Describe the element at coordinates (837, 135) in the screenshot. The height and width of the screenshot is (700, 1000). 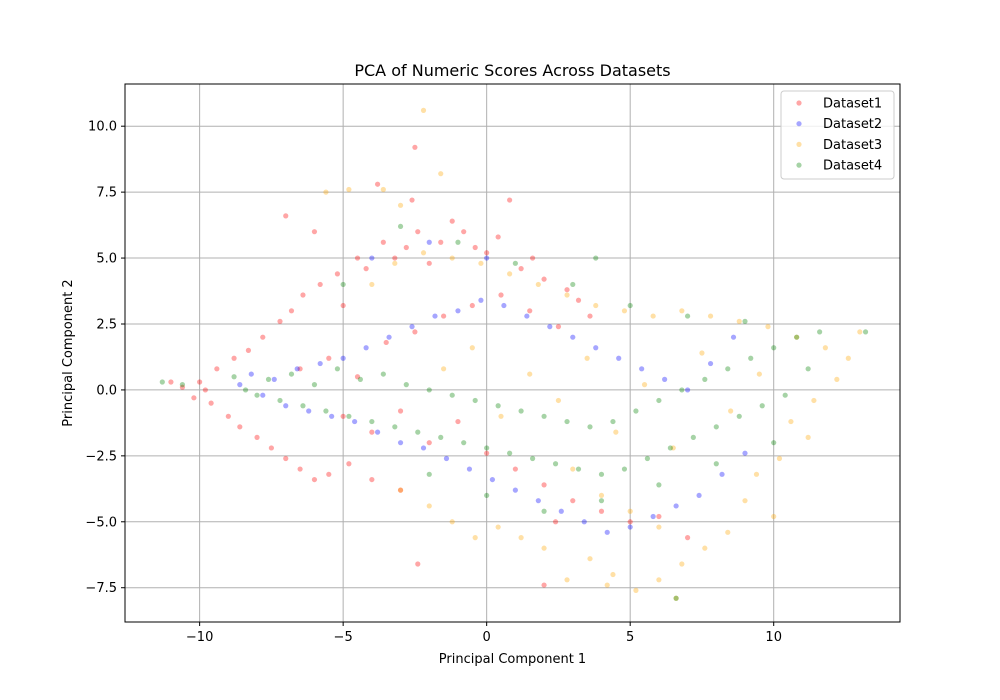
I see `legend: Dataset1 Dataset2 Dataset3 Dataset4` at that location.